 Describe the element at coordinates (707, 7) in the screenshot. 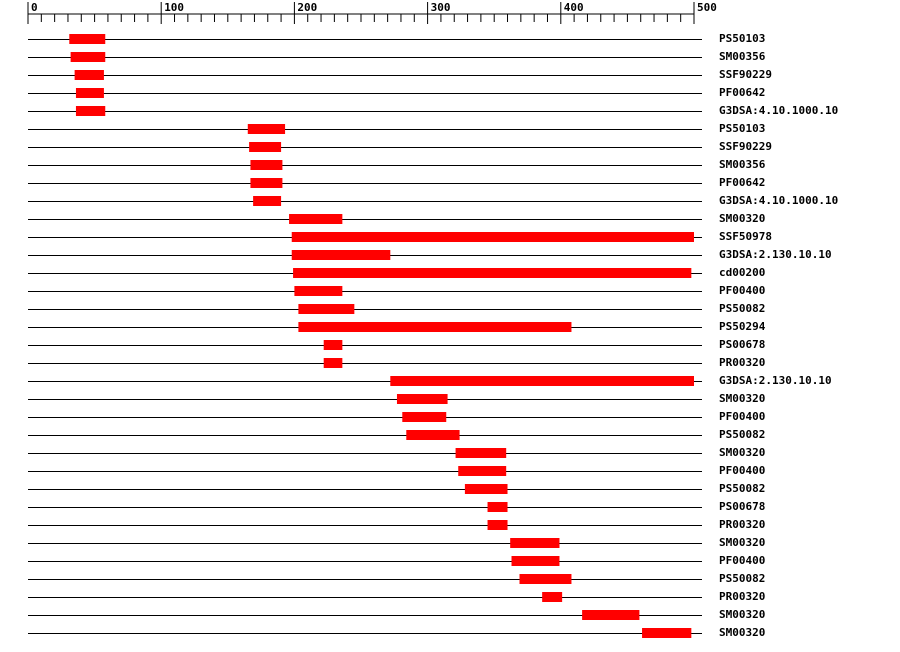

I see `x-tick-label: 500` at that location.